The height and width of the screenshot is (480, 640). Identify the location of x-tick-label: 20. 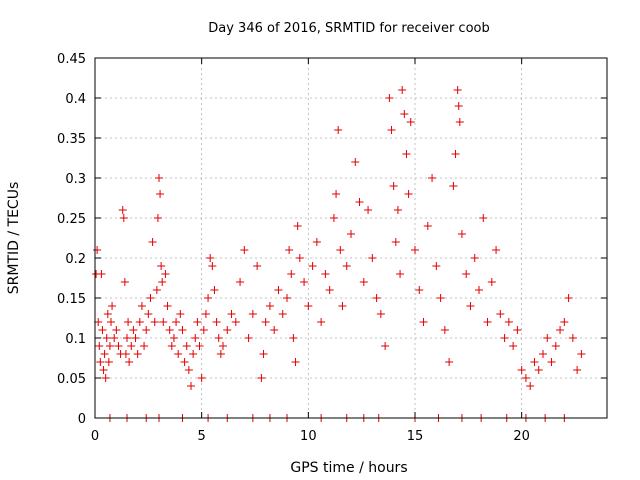
(521, 436).